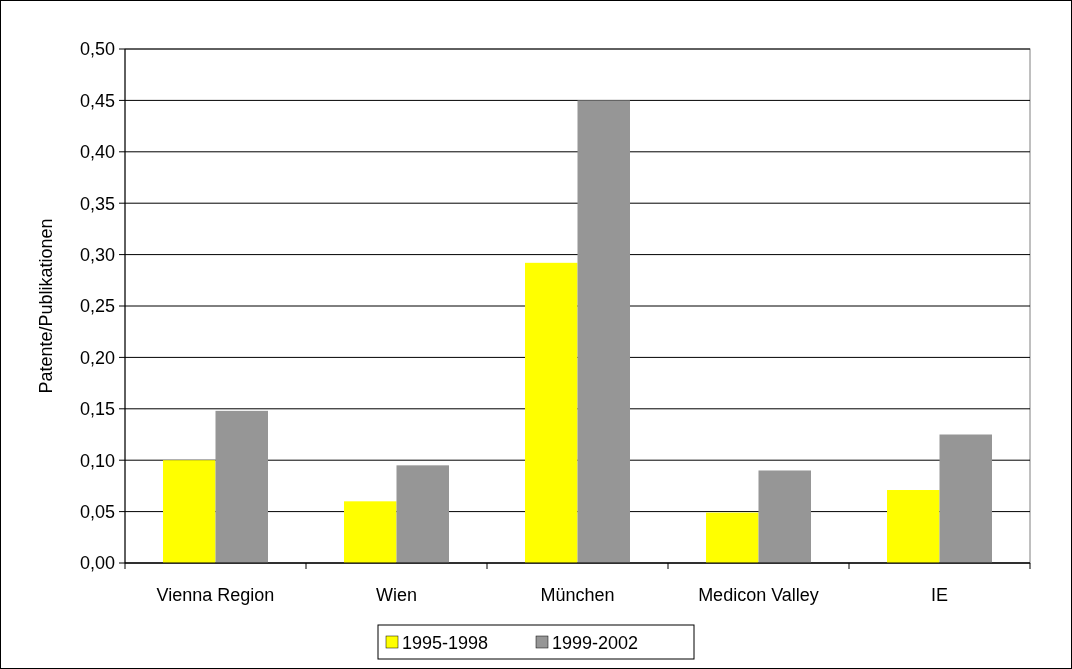  Describe the element at coordinates (46, 306) in the screenshot. I see `y-axis-title: Patente/Publikationen` at that location.